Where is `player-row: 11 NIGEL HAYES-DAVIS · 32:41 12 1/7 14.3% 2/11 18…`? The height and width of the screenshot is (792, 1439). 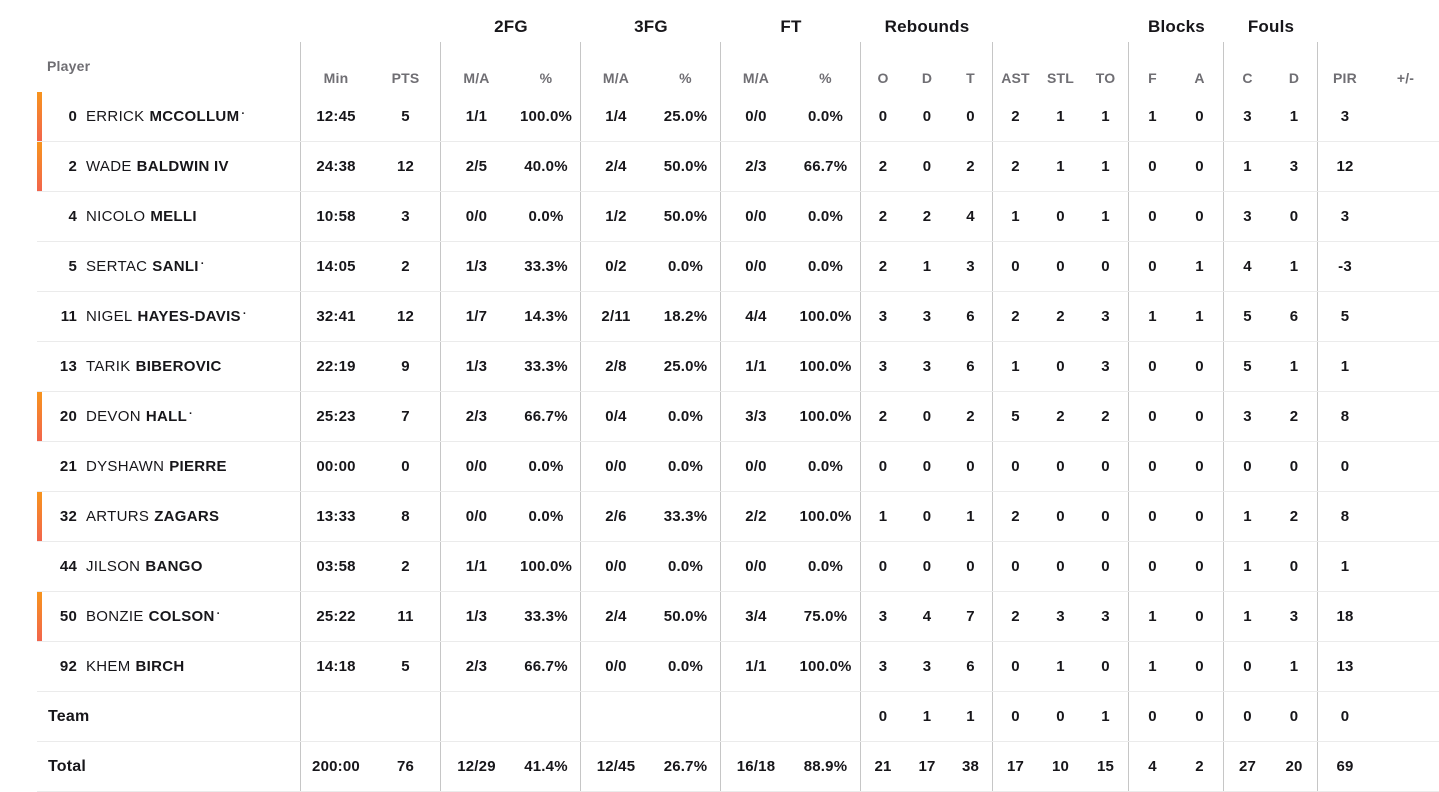 player-row: 11 NIGEL HAYES-DAVIS · 32:41 12 1/7 14.3% 2/11 18… is located at coordinates (738, 317).